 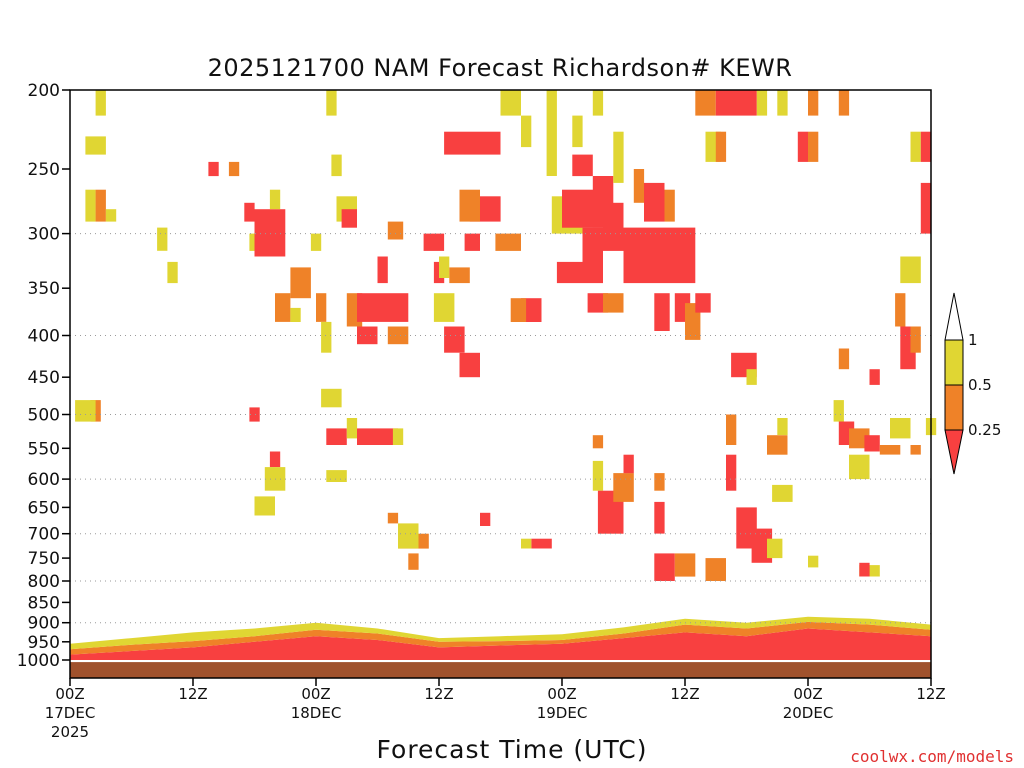 What do you see at coordinates (44, 582) in the screenshot?
I see `y-tick-label: 800` at bounding box center [44, 582].